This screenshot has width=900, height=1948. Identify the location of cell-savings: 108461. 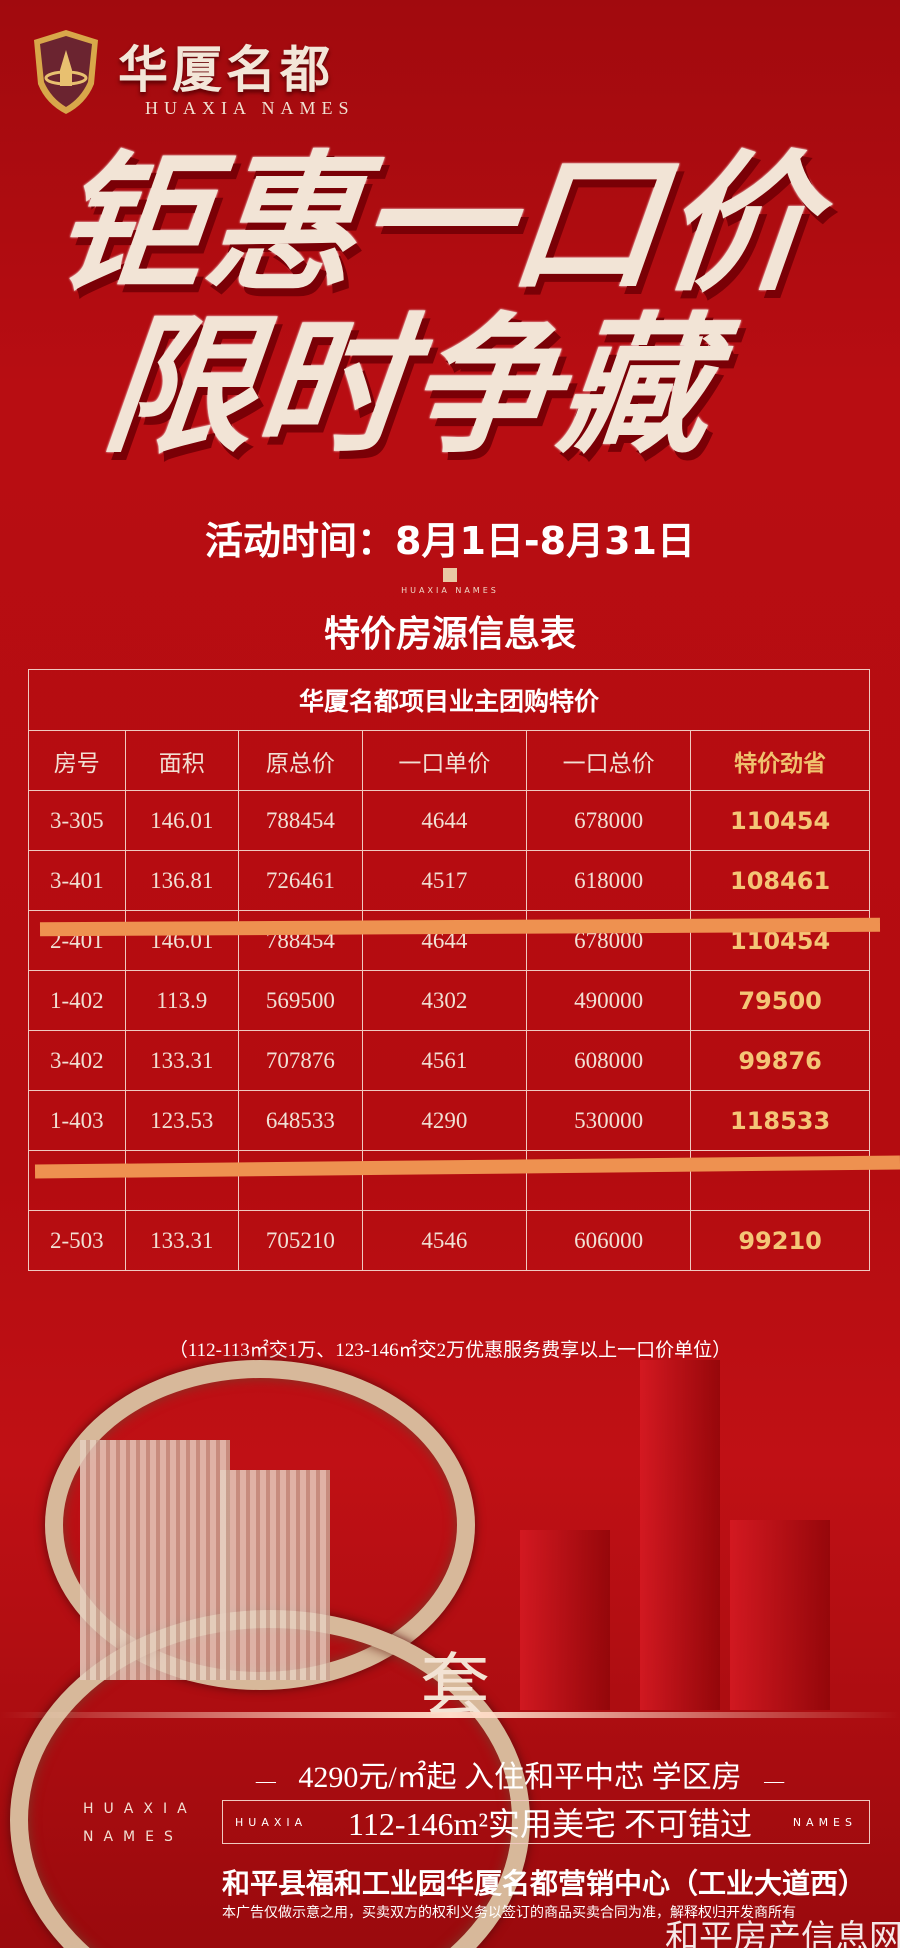
(780, 880).